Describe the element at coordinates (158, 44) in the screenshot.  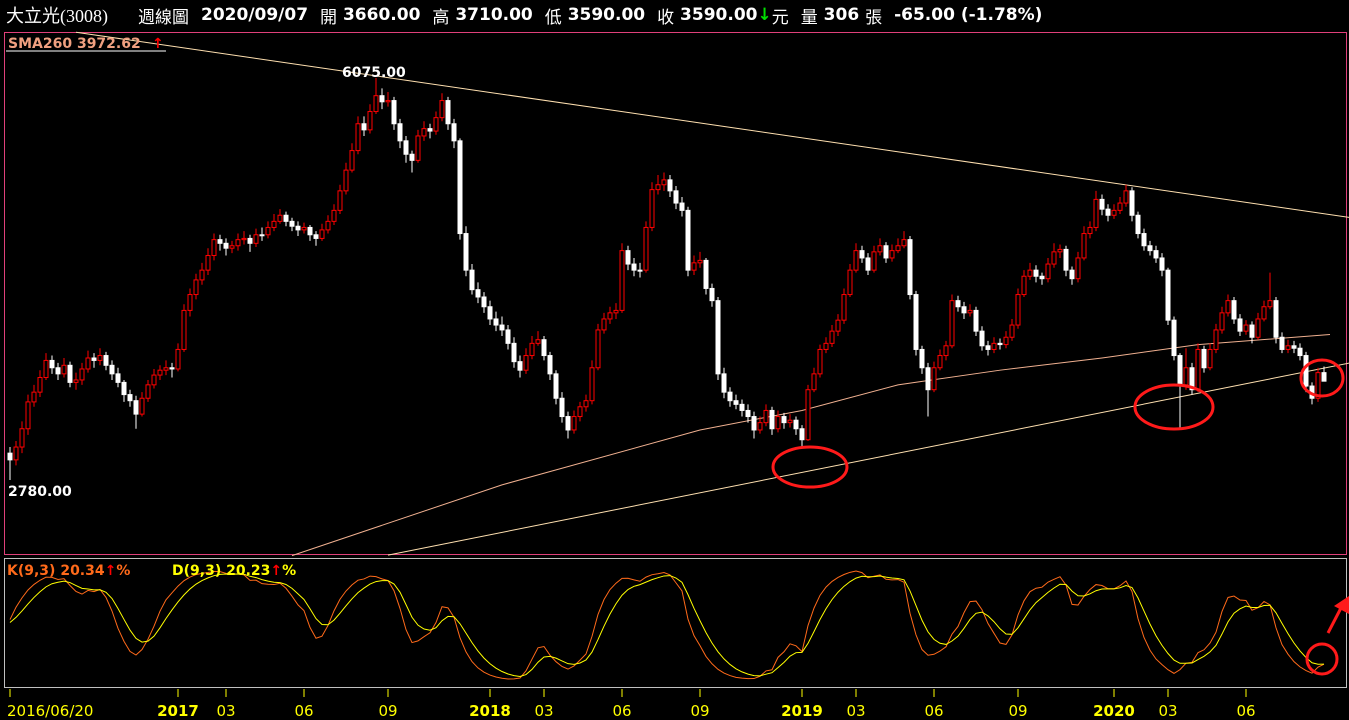
I see `up-arrow-icon: ↑` at that location.